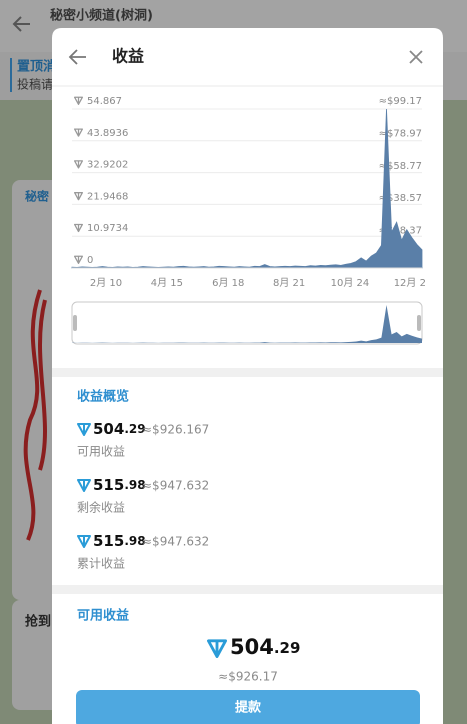  Describe the element at coordinates (35, 84) in the screenshot. I see `pinned-text: 投稿请` at that location.